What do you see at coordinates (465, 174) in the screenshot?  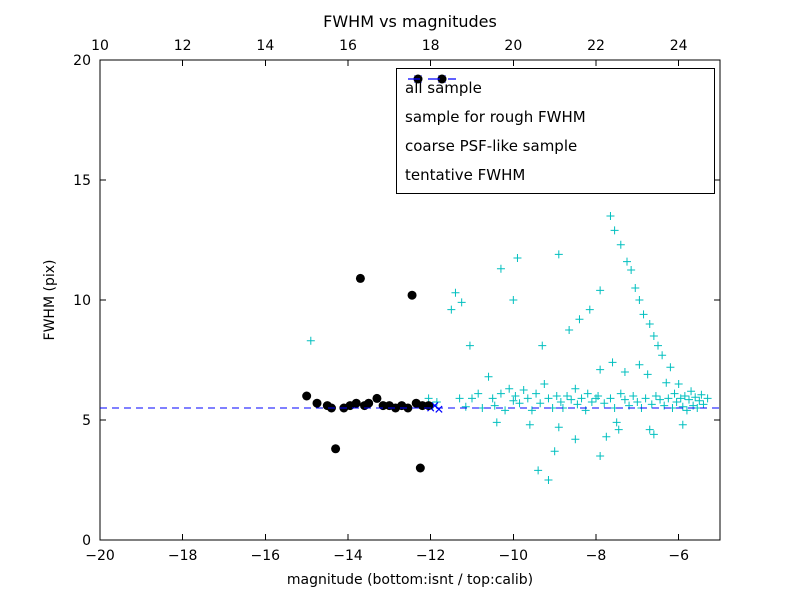 I see `legend-label-tentative-fwhm: tentative FWHM` at bounding box center [465, 174].